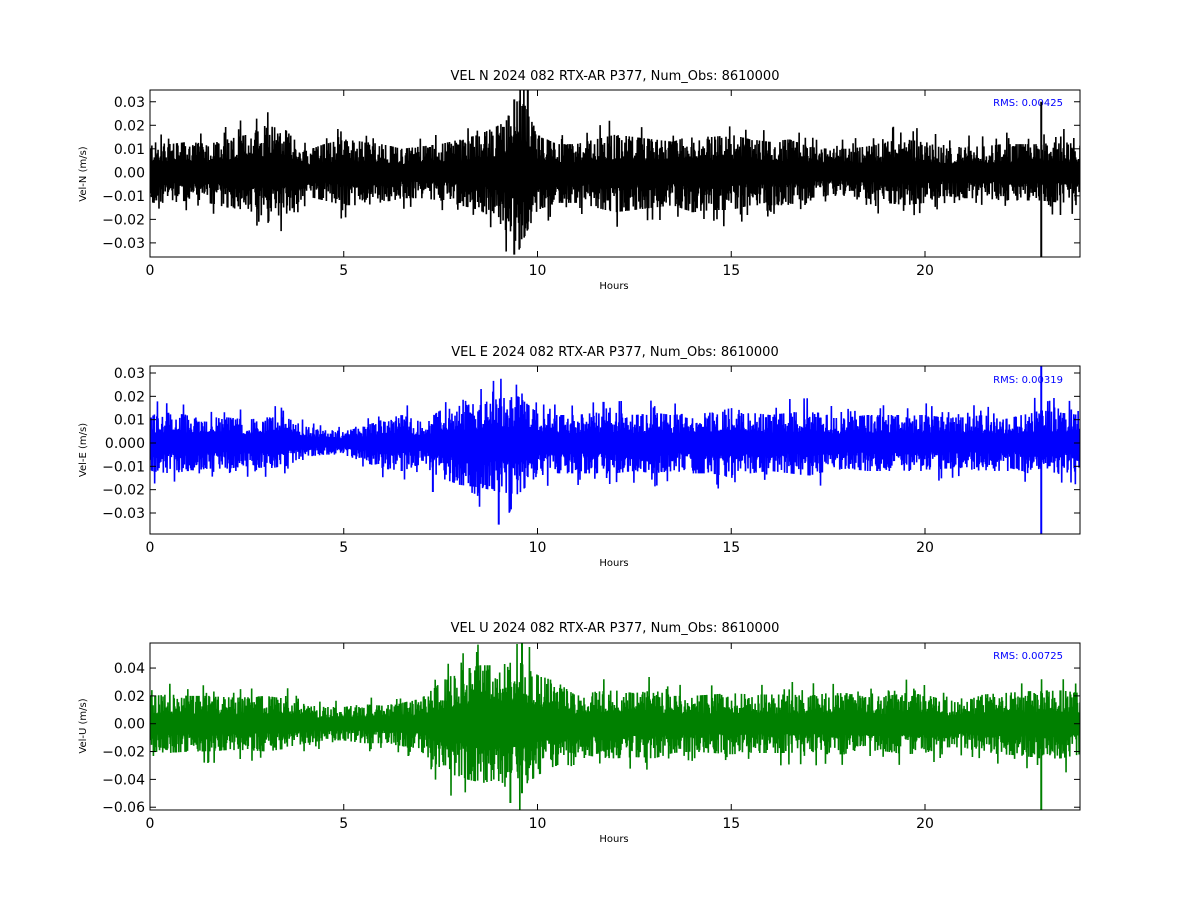 The image size is (1200, 904). Describe the element at coordinates (538, 271) in the screenshot. I see `panel-1-xtick-label: 10` at that location.